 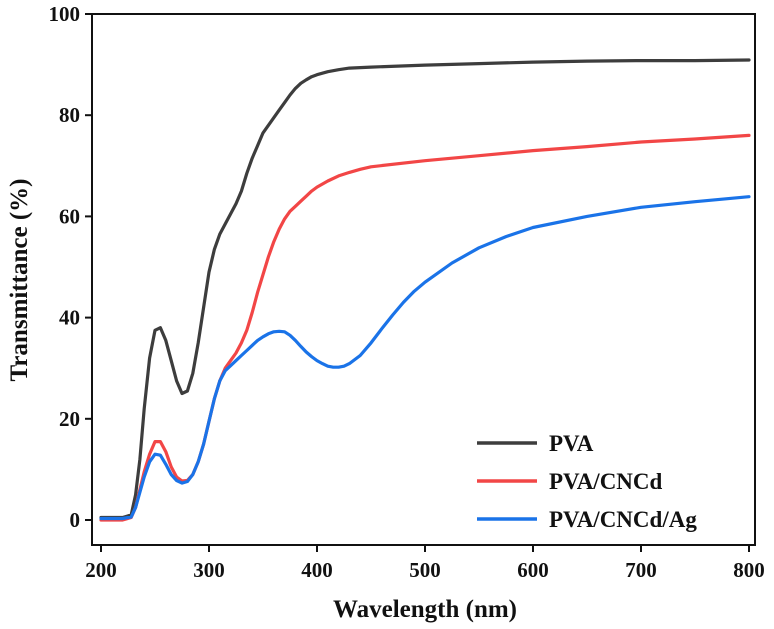 I want to click on y-tick-label: 20, so click(x=69, y=419).